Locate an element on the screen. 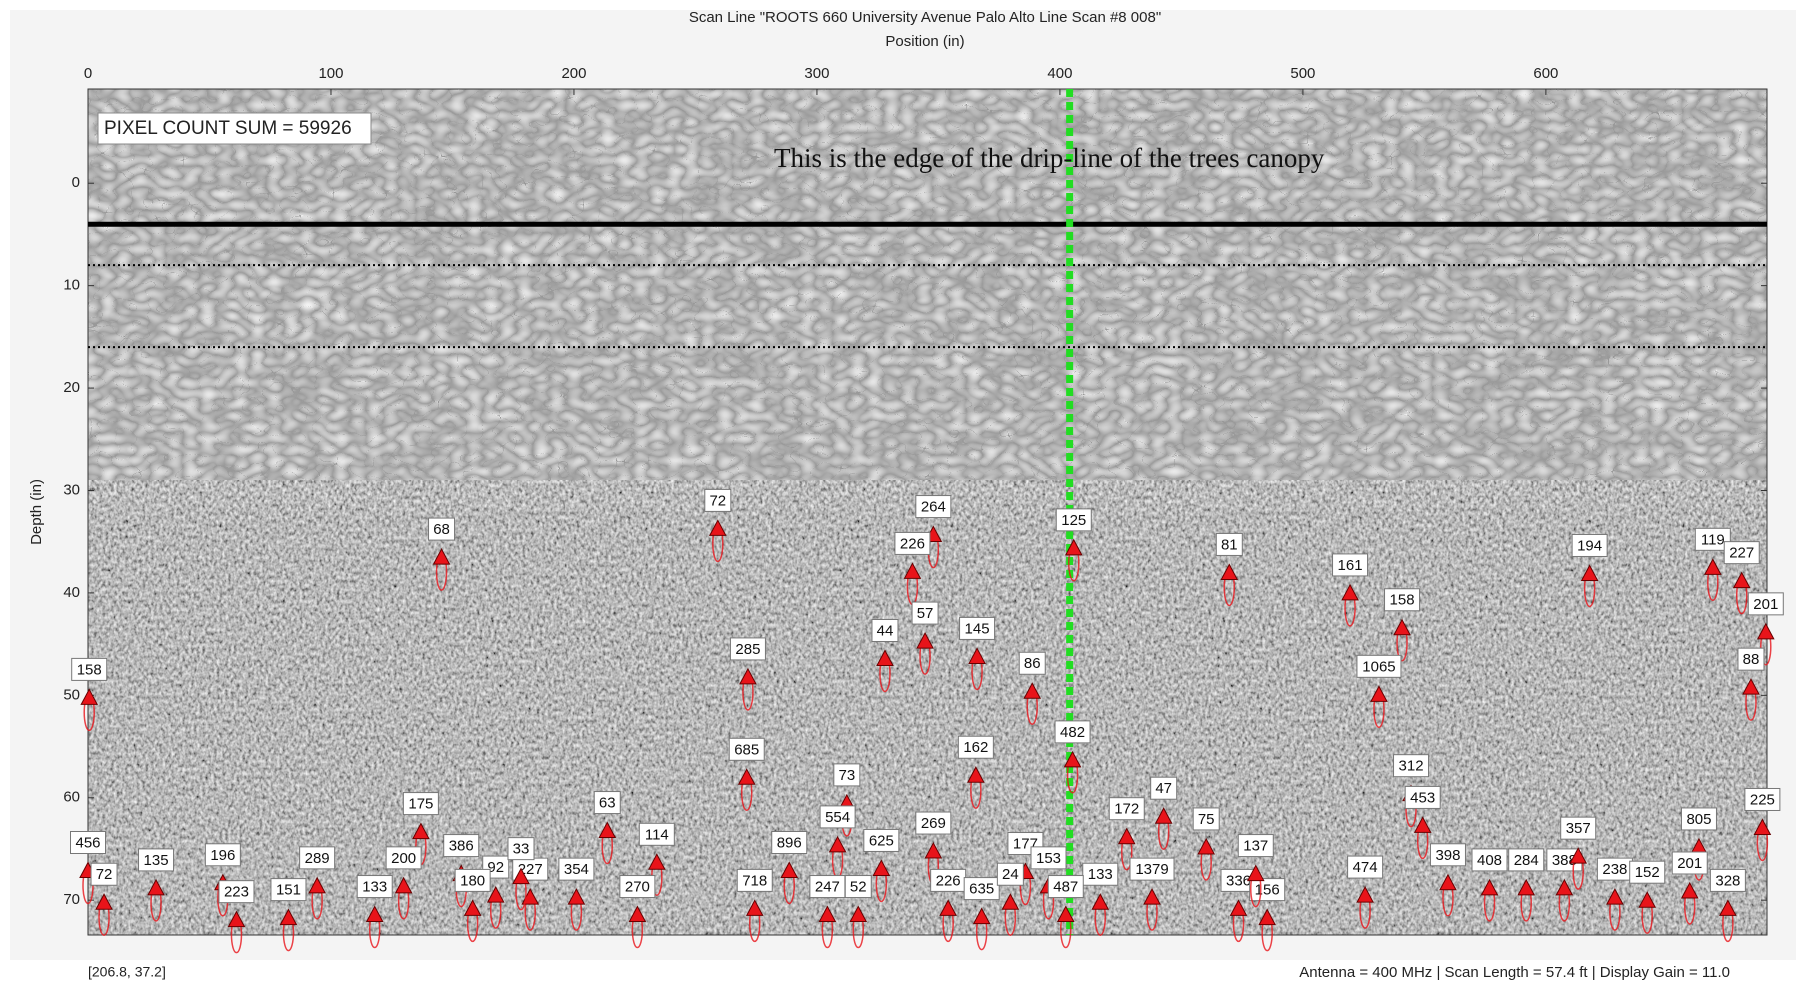  root-label: 482 is located at coordinates (1072, 732).